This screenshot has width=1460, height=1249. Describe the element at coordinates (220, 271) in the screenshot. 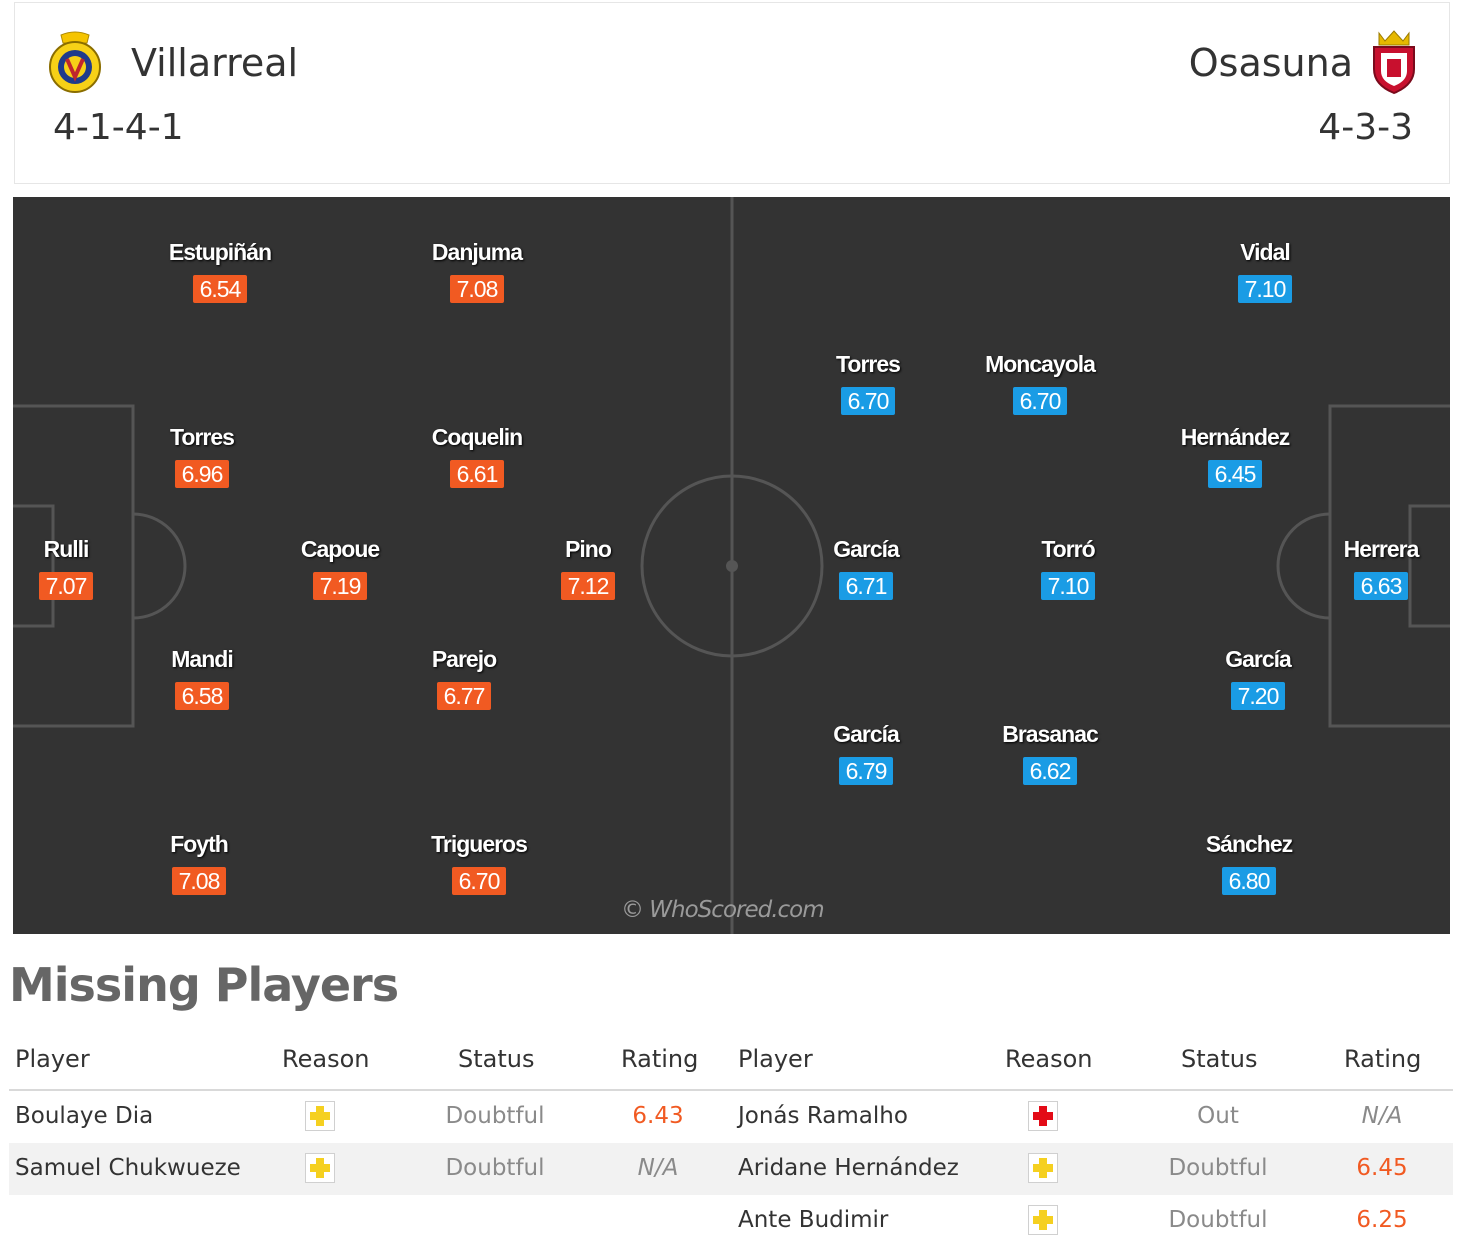

I see `home-player: Estupiñán 6.54` at that location.